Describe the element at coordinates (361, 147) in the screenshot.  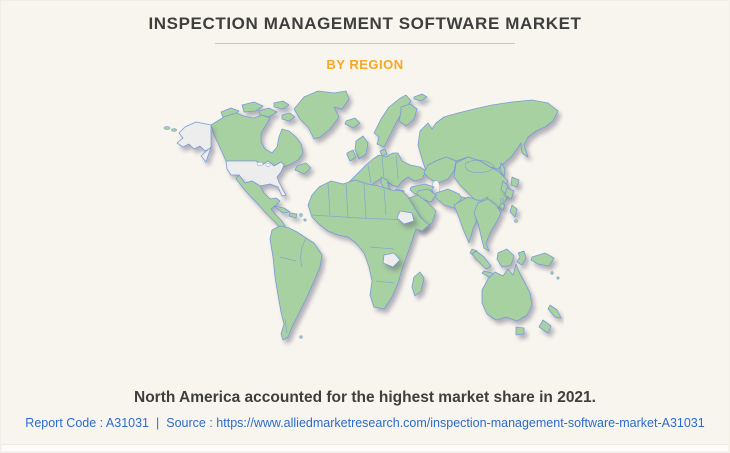
I see `country-united-kingdom` at that location.